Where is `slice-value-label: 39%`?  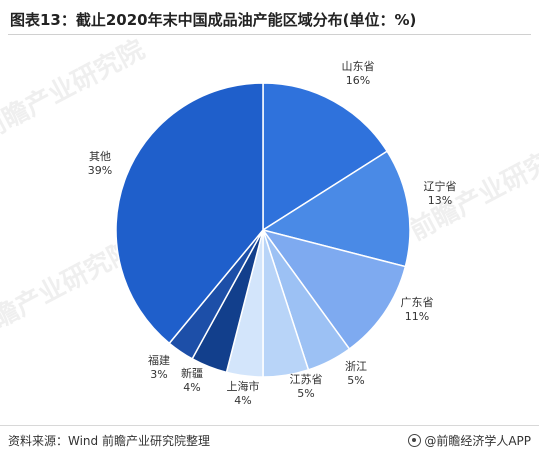
slice-value-label: 39% is located at coordinates (100, 170).